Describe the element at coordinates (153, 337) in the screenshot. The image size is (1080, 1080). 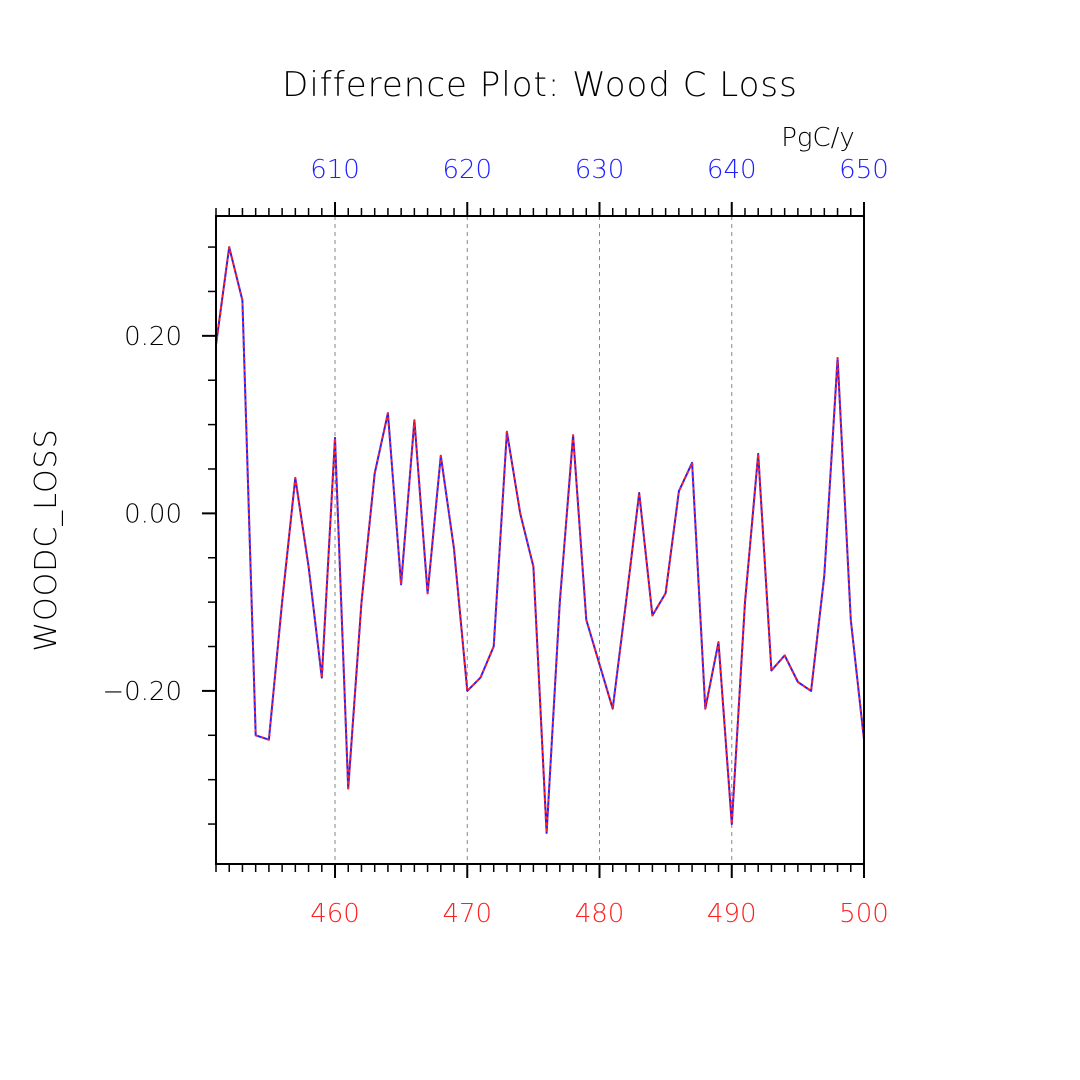
I see `y-tick-label: 0.20` at that location.